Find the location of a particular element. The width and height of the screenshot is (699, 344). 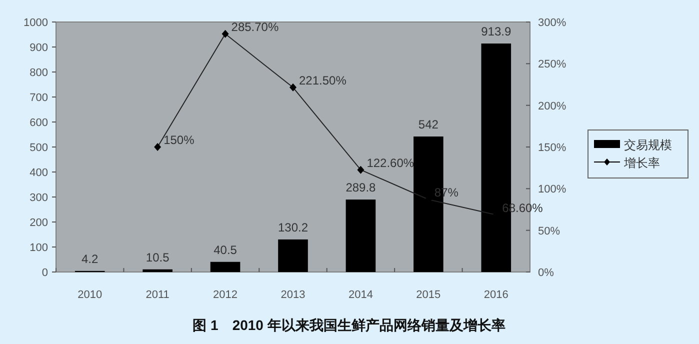

data-label: 150% is located at coordinates (179, 140).